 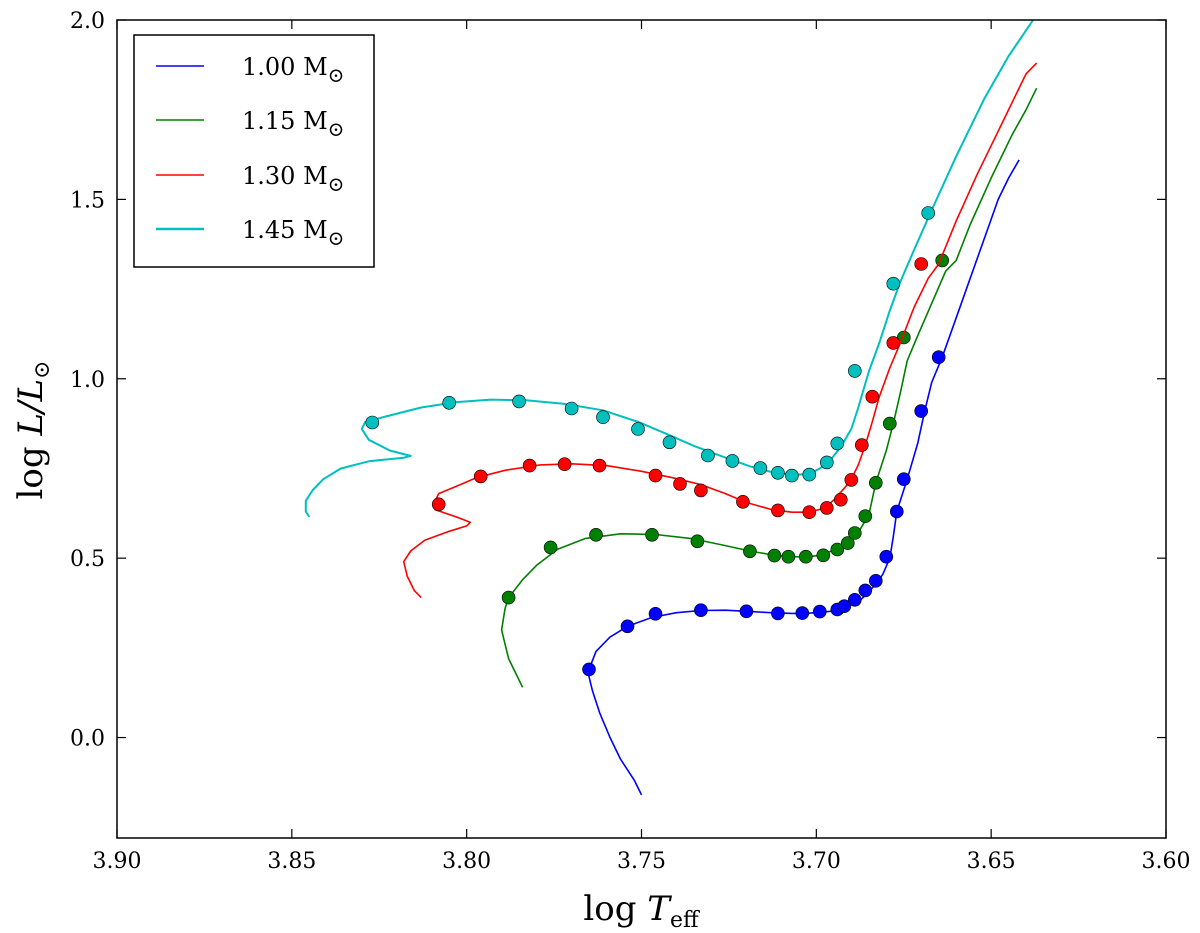 What do you see at coordinates (336, 184) in the screenshot?
I see `legend-label-3-sub: ⊙` at bounding box center [336, 184].